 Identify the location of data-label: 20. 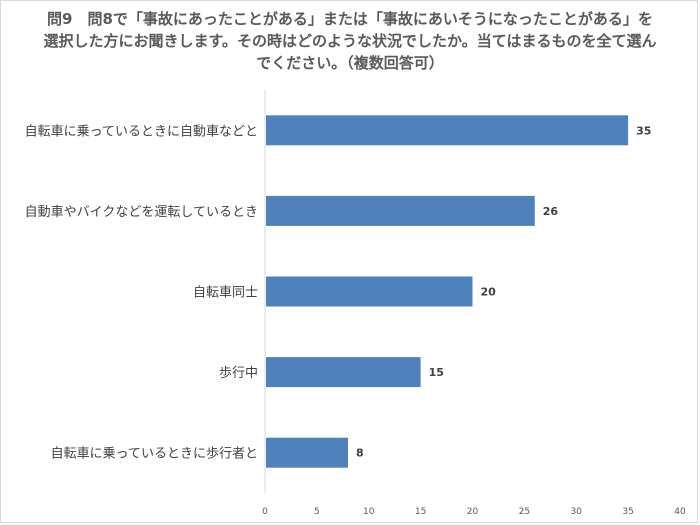
(489, 292).